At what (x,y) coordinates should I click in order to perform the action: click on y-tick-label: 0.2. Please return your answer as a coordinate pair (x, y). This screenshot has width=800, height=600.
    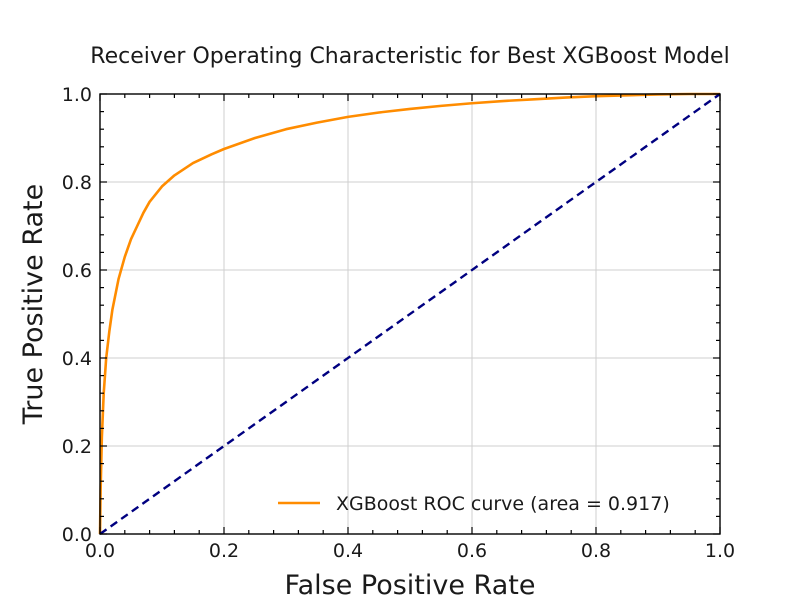
    Looking at the image, I should click on (77, 447).